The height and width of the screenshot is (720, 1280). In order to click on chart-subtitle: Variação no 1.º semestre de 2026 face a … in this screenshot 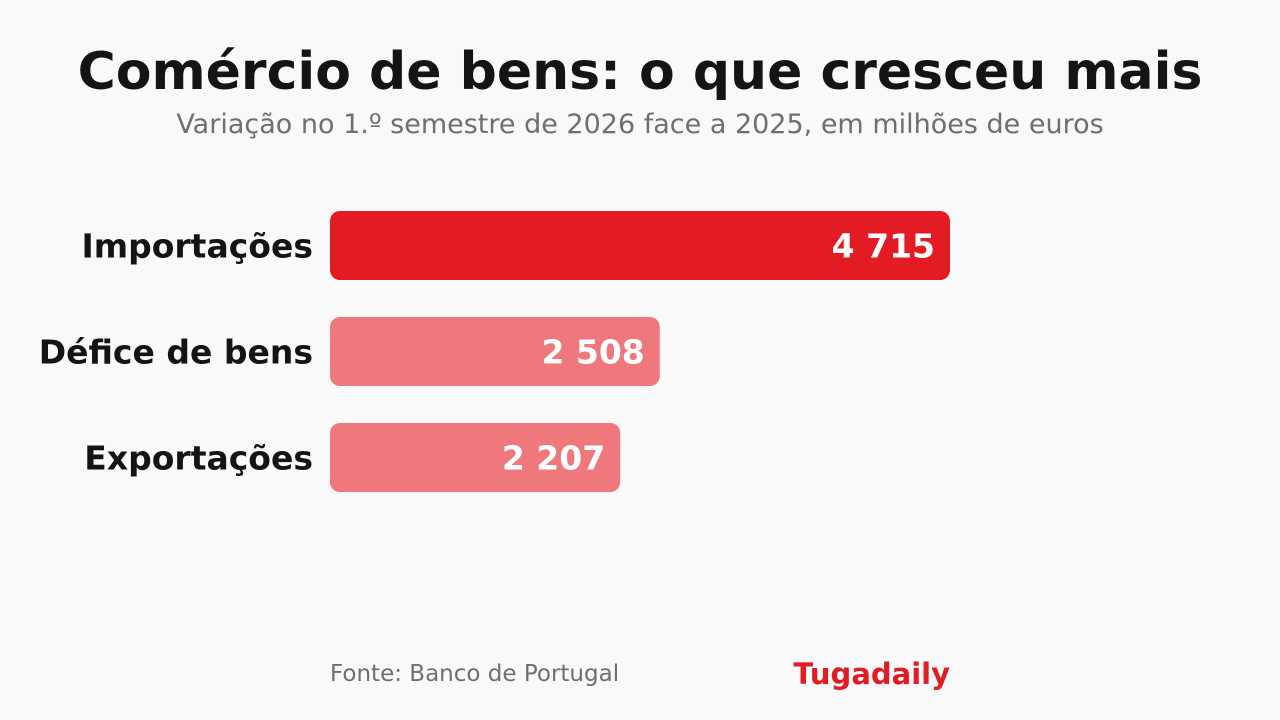, I will do `click(640, 124)`.